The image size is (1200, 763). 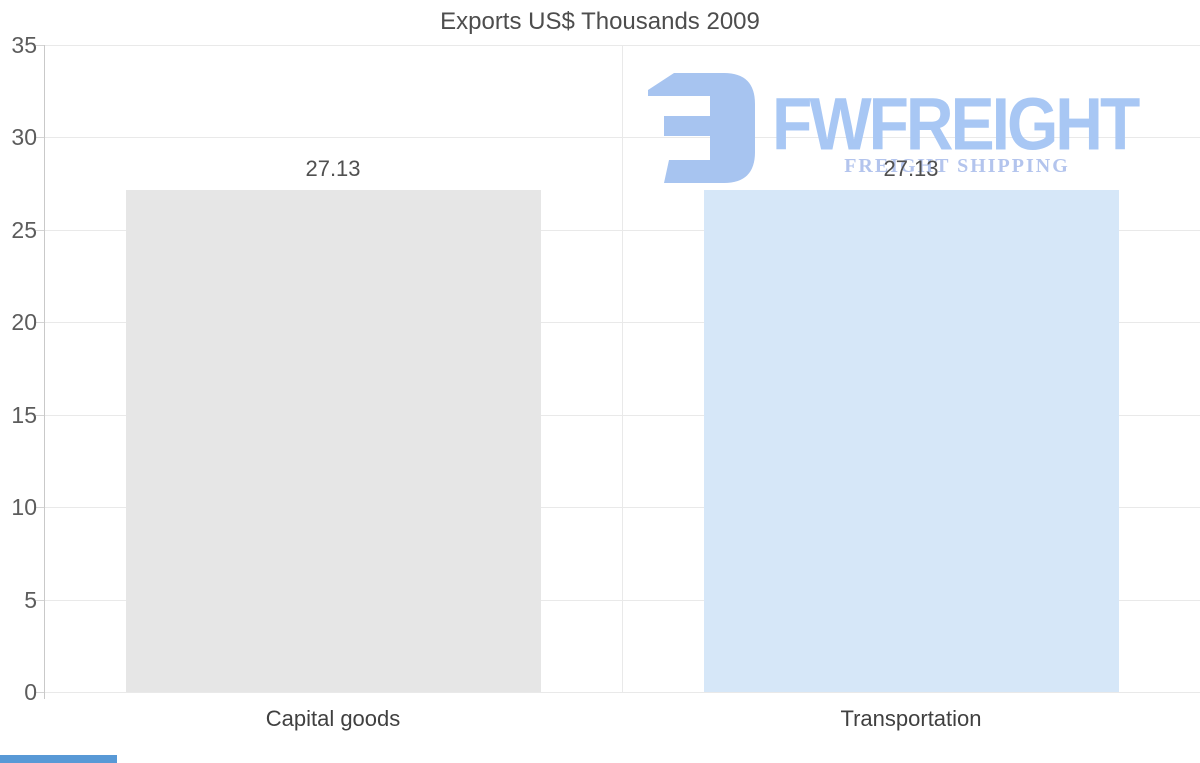 What do you see at coordinates (911, 169) in the screenshot?
I see `value-label-transportation: 27.13` at bounding box center [911, 169].